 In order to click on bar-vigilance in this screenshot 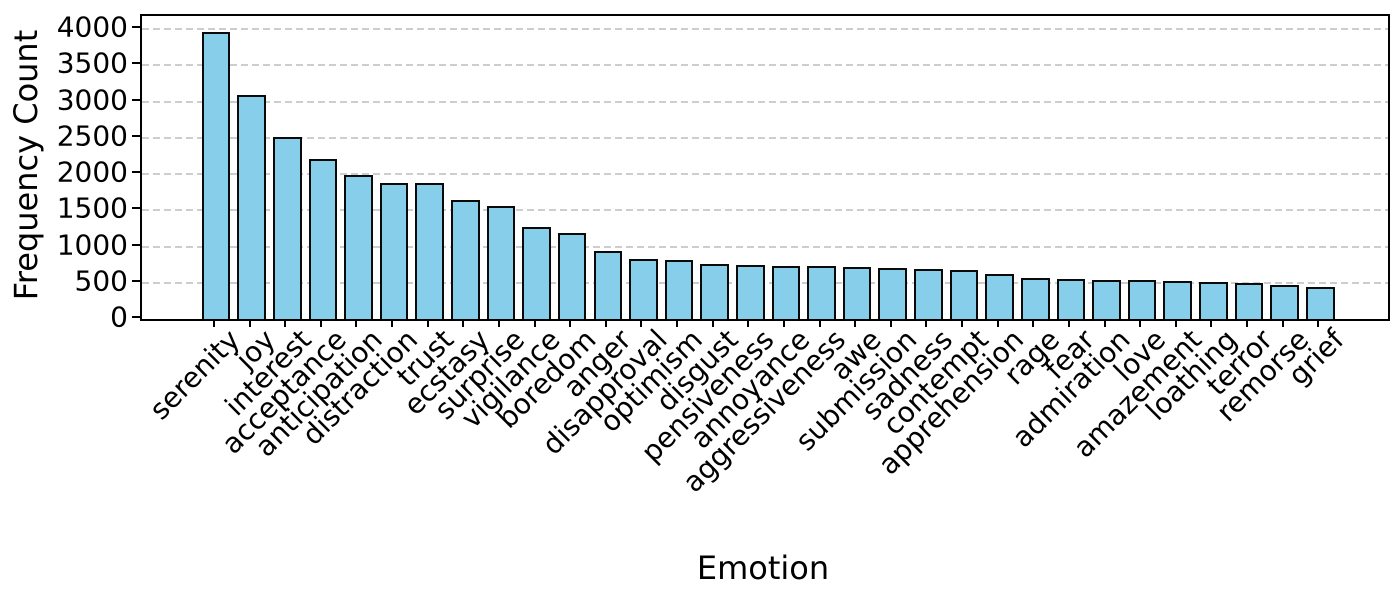, I will do `click(536, 273)`.